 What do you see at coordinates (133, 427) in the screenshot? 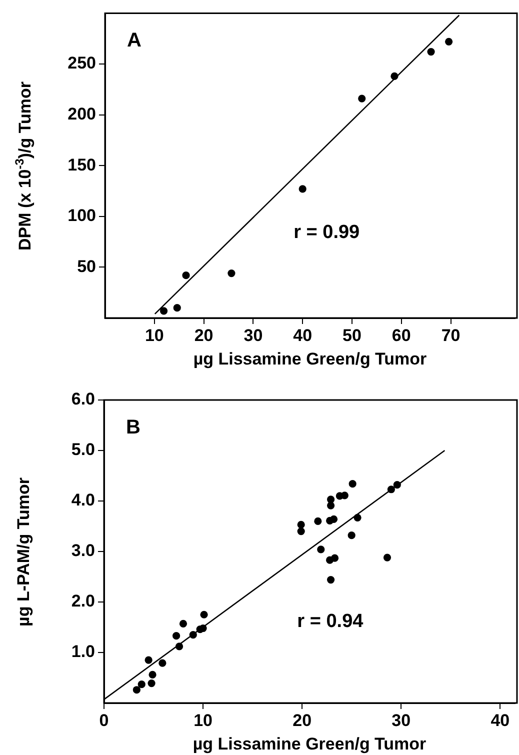
I see `text: B` at bounding box center [133, 427].